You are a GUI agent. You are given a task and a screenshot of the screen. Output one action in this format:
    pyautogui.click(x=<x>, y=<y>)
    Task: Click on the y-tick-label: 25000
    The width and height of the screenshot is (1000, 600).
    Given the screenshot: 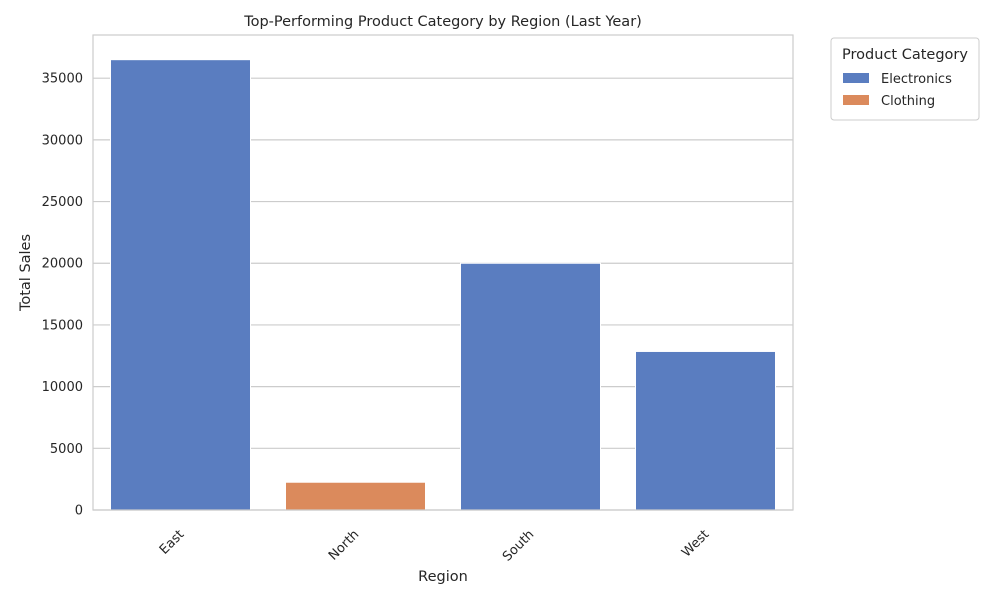 What is the action you would take?
    pyautogui.click(x=62, y=202)
    